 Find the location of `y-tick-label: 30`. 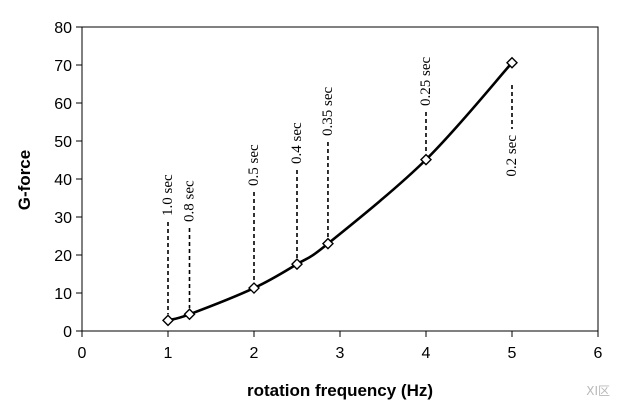

y-tick-label: 30 is located at coordinates (63, 218).